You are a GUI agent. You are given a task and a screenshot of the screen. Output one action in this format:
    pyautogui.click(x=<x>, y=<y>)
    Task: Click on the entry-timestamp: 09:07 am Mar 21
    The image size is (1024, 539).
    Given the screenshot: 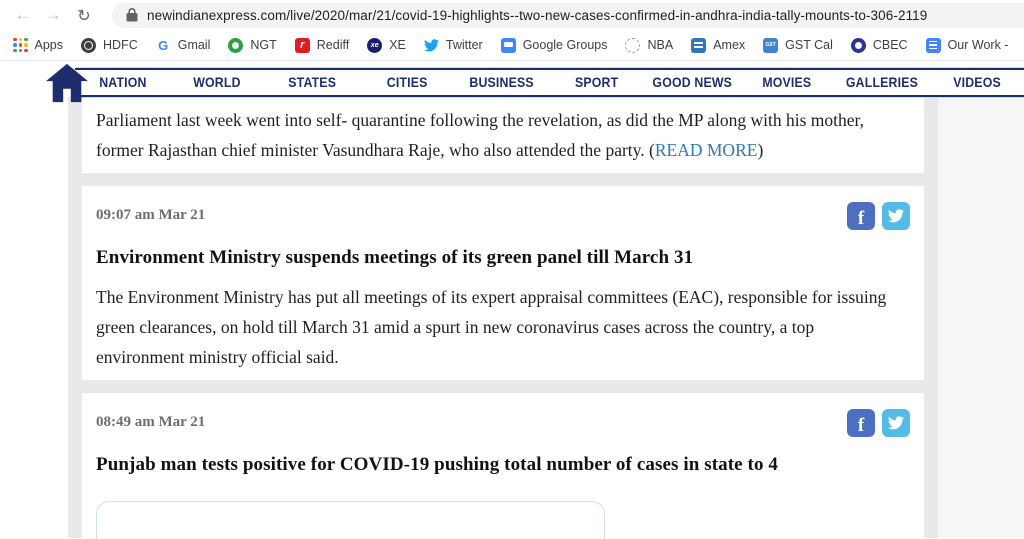 What is the action you would take?
    pyautogui.click(x=151, y=215)
    